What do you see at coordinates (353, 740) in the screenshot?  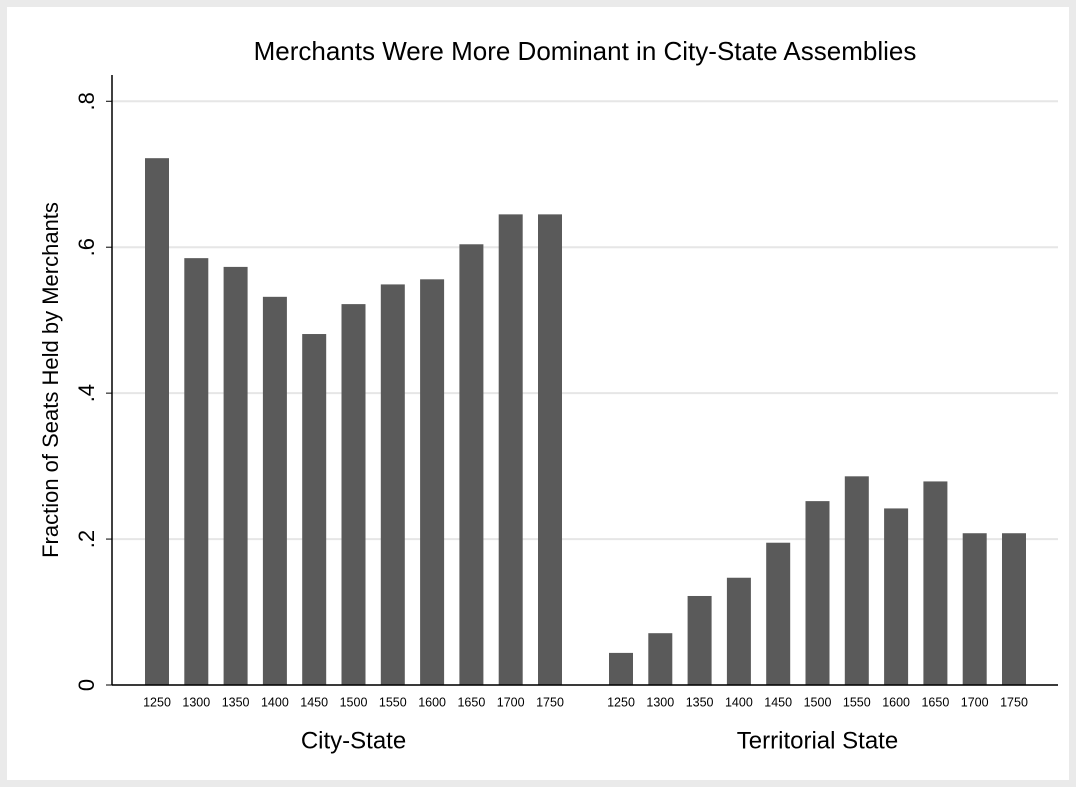 I see `group-label: City-State` at bounding box center [353, 740].